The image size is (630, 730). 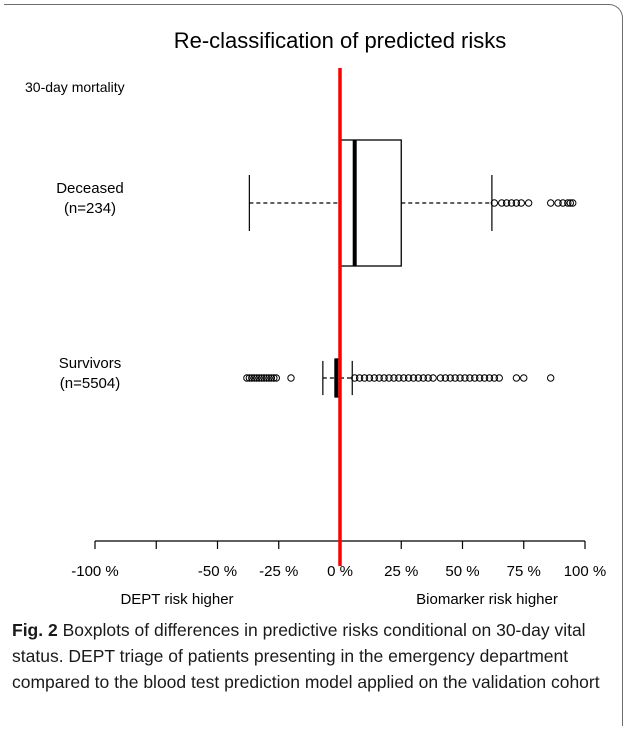 What do you see at coordinates (370, 203) in the screenshot?
I see `box-iqr` at bounding box center [370, 203].